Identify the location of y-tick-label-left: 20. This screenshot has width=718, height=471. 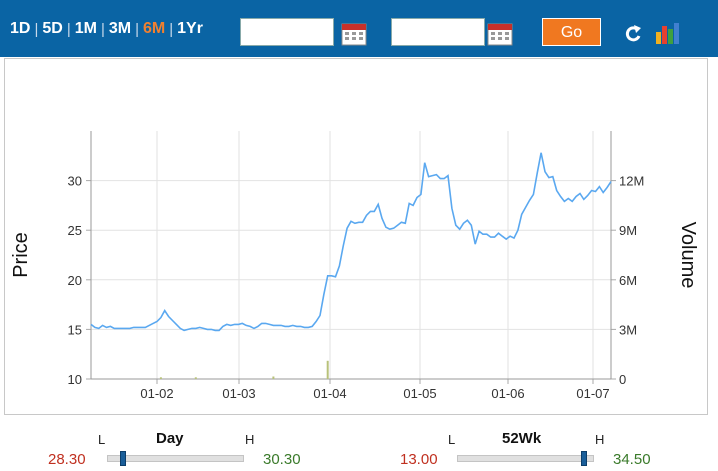
(75, 280).